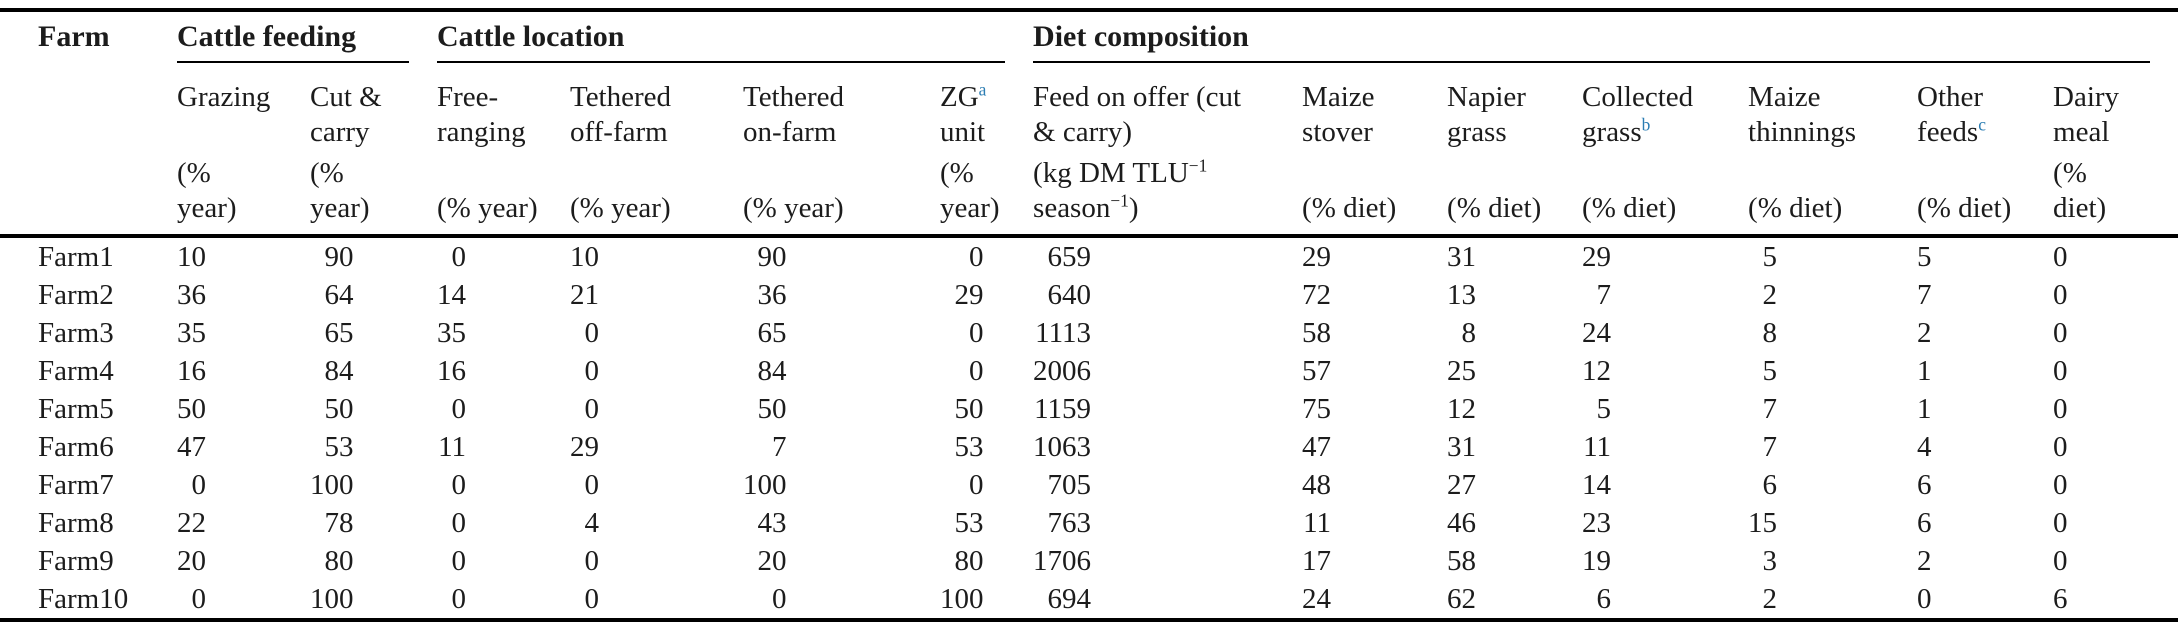 The image size is (2178, 622). What do you see at coordinates (88, 124) in the screenshot?
I see `farm-column-header: Farm` at bounding box center [88, 124].